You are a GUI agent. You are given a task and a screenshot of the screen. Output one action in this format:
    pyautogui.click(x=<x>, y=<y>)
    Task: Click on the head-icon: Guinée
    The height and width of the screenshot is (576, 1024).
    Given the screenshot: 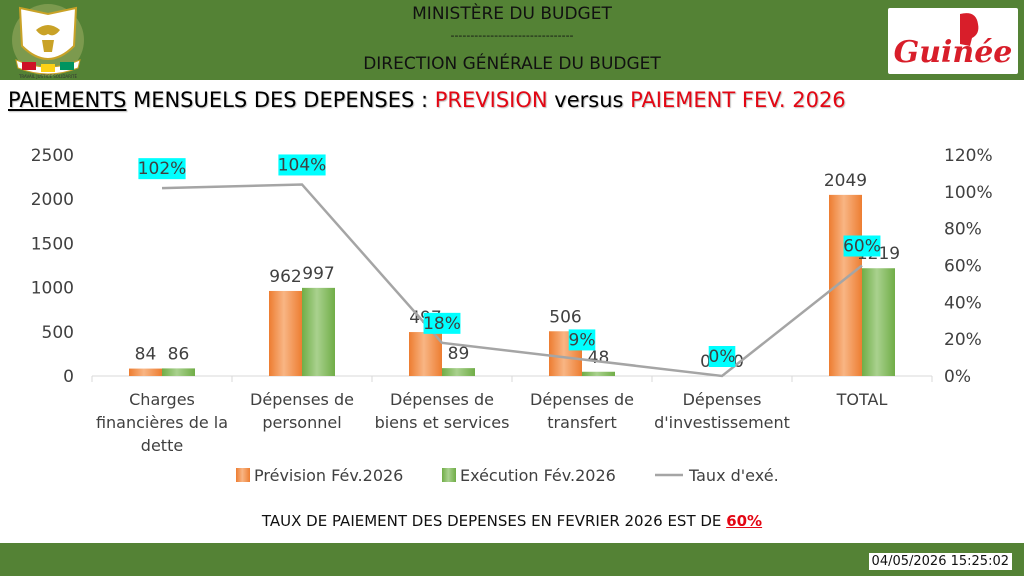 What is the action you would take?
    pyautogui.click(x=953, y=41)
    